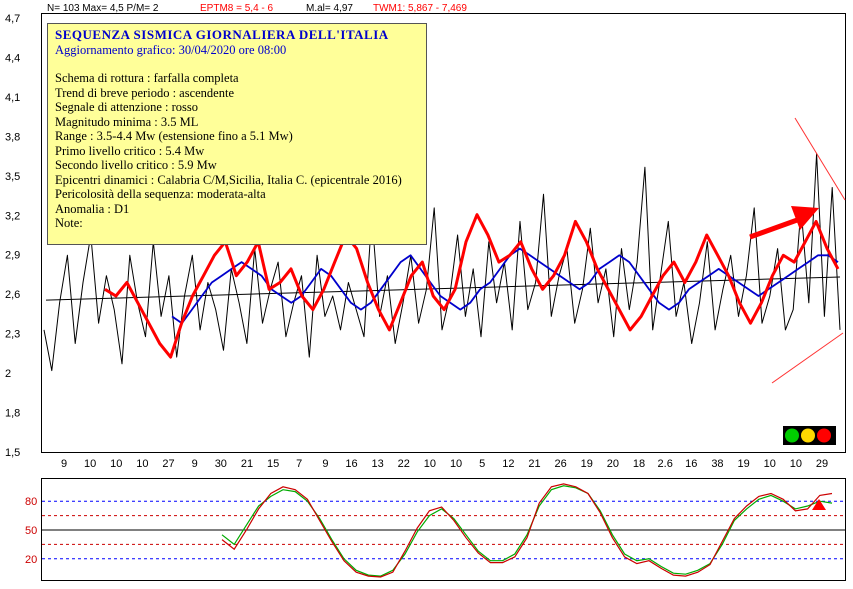  I want to click on y-tick-label: 1,5, so click(12, 453).